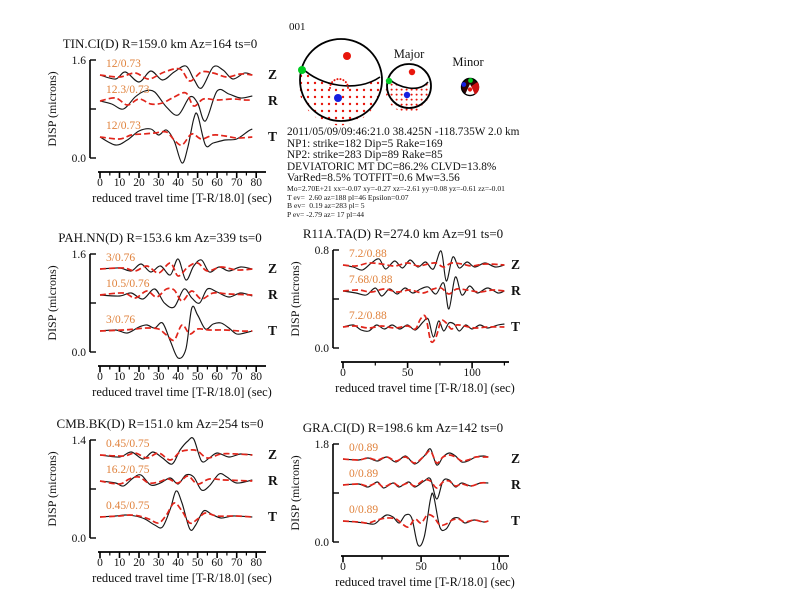 The height and width of the screenshot is (612, 792). Describe the element at coordinates (322, 445) in the screenshot. I see `y-max-label: 1.8` at that location.